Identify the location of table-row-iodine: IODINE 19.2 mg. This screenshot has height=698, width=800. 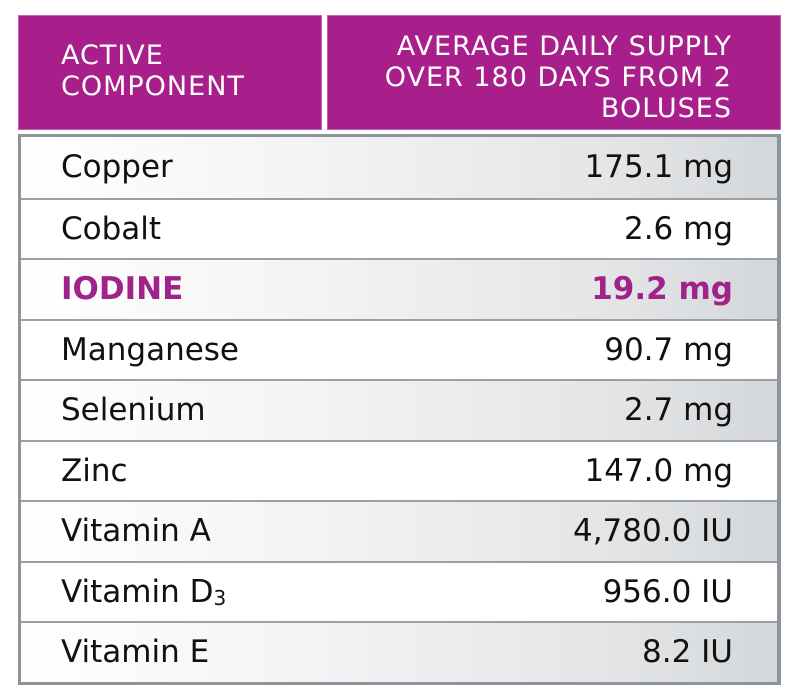
(399, 288).